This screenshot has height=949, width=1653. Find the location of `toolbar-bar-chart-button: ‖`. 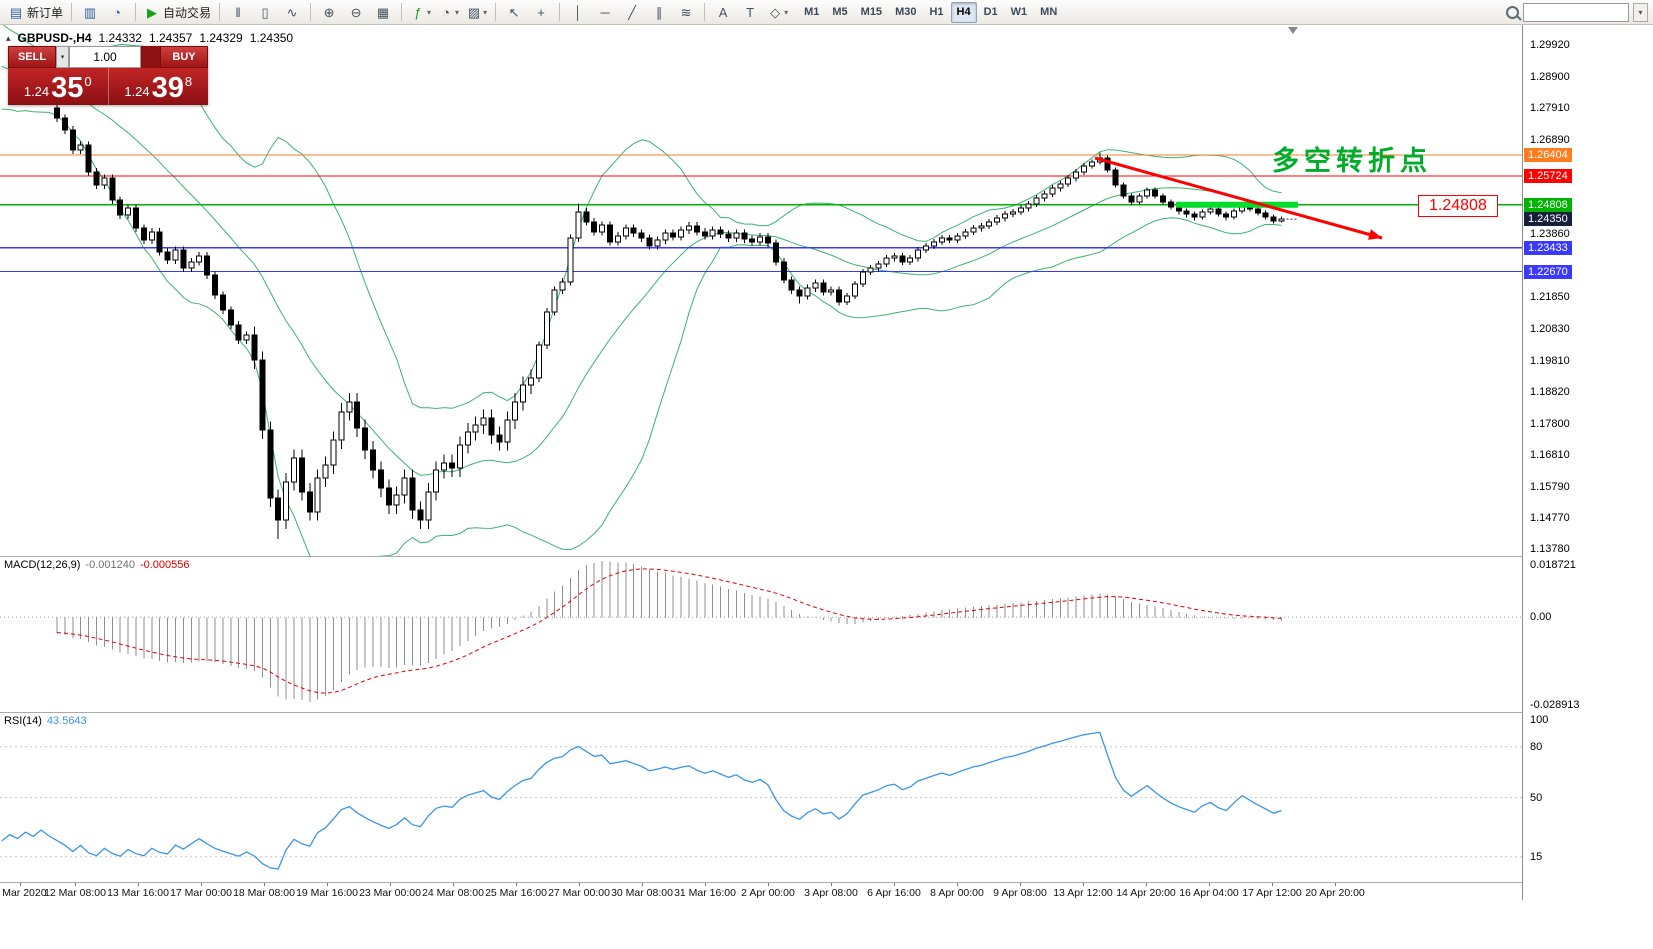

toolbar-bar-chart-button: ‖ is located at coordinates (238, 12).